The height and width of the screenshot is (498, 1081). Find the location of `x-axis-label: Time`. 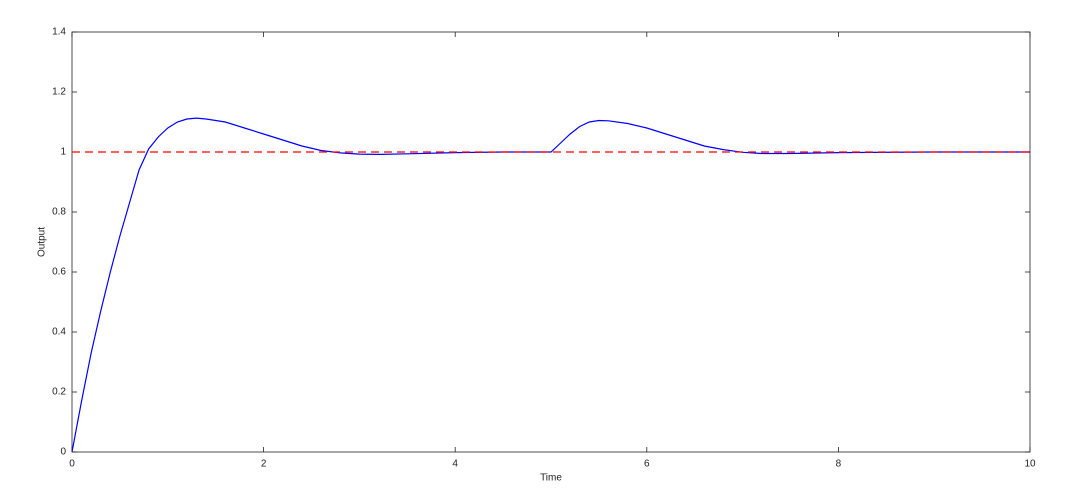

x-axis-label: Time is located at coordinates (551, 478).